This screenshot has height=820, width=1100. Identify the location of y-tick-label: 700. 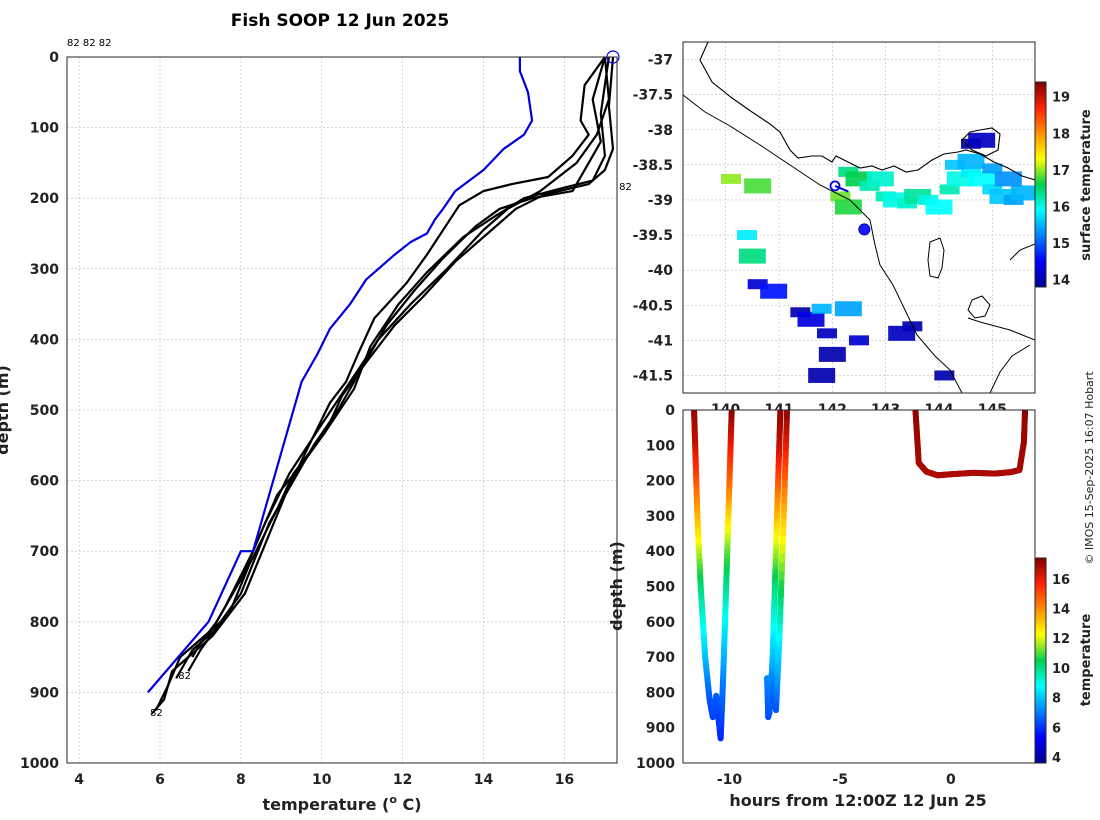
(44, 552).